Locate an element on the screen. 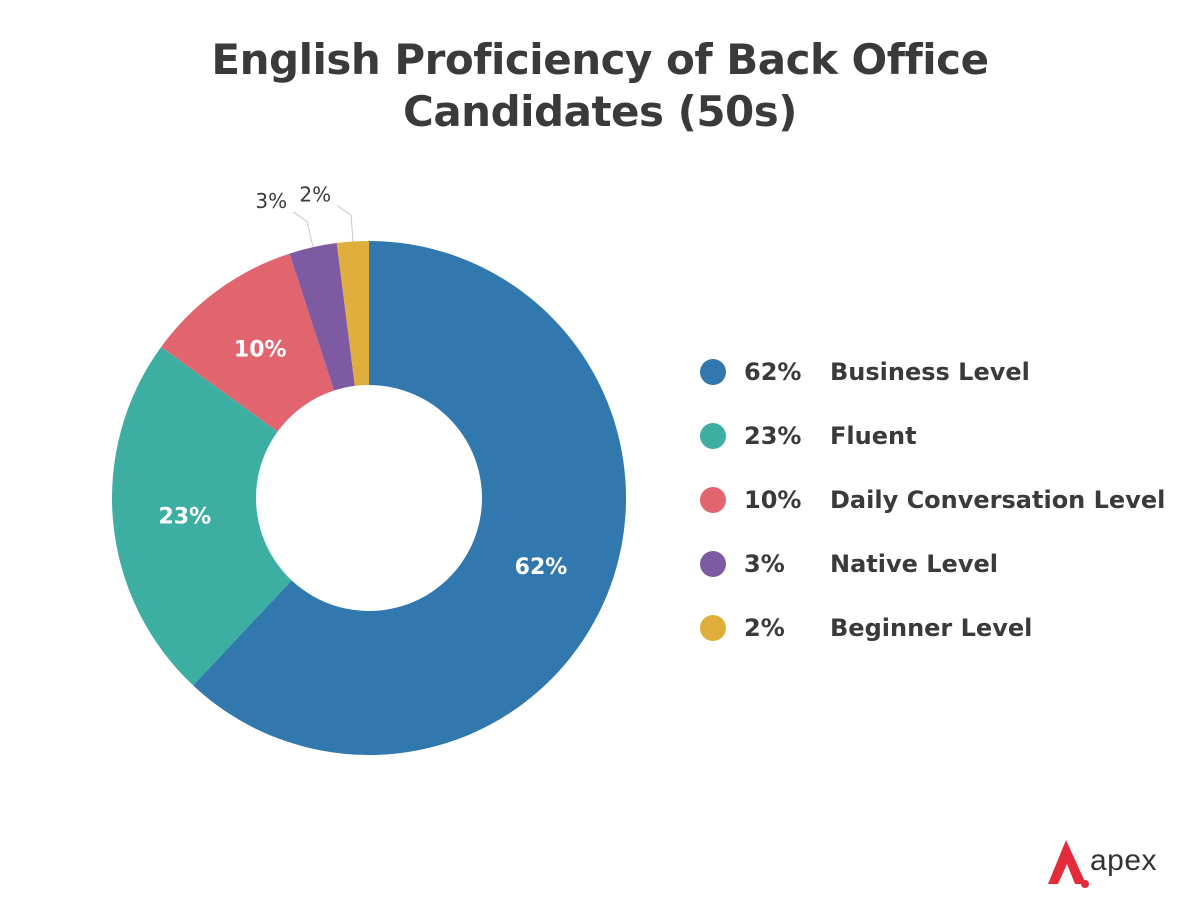 The image size is (1200, 918). legend-percent: 62% is located at coordinates (773, 372).